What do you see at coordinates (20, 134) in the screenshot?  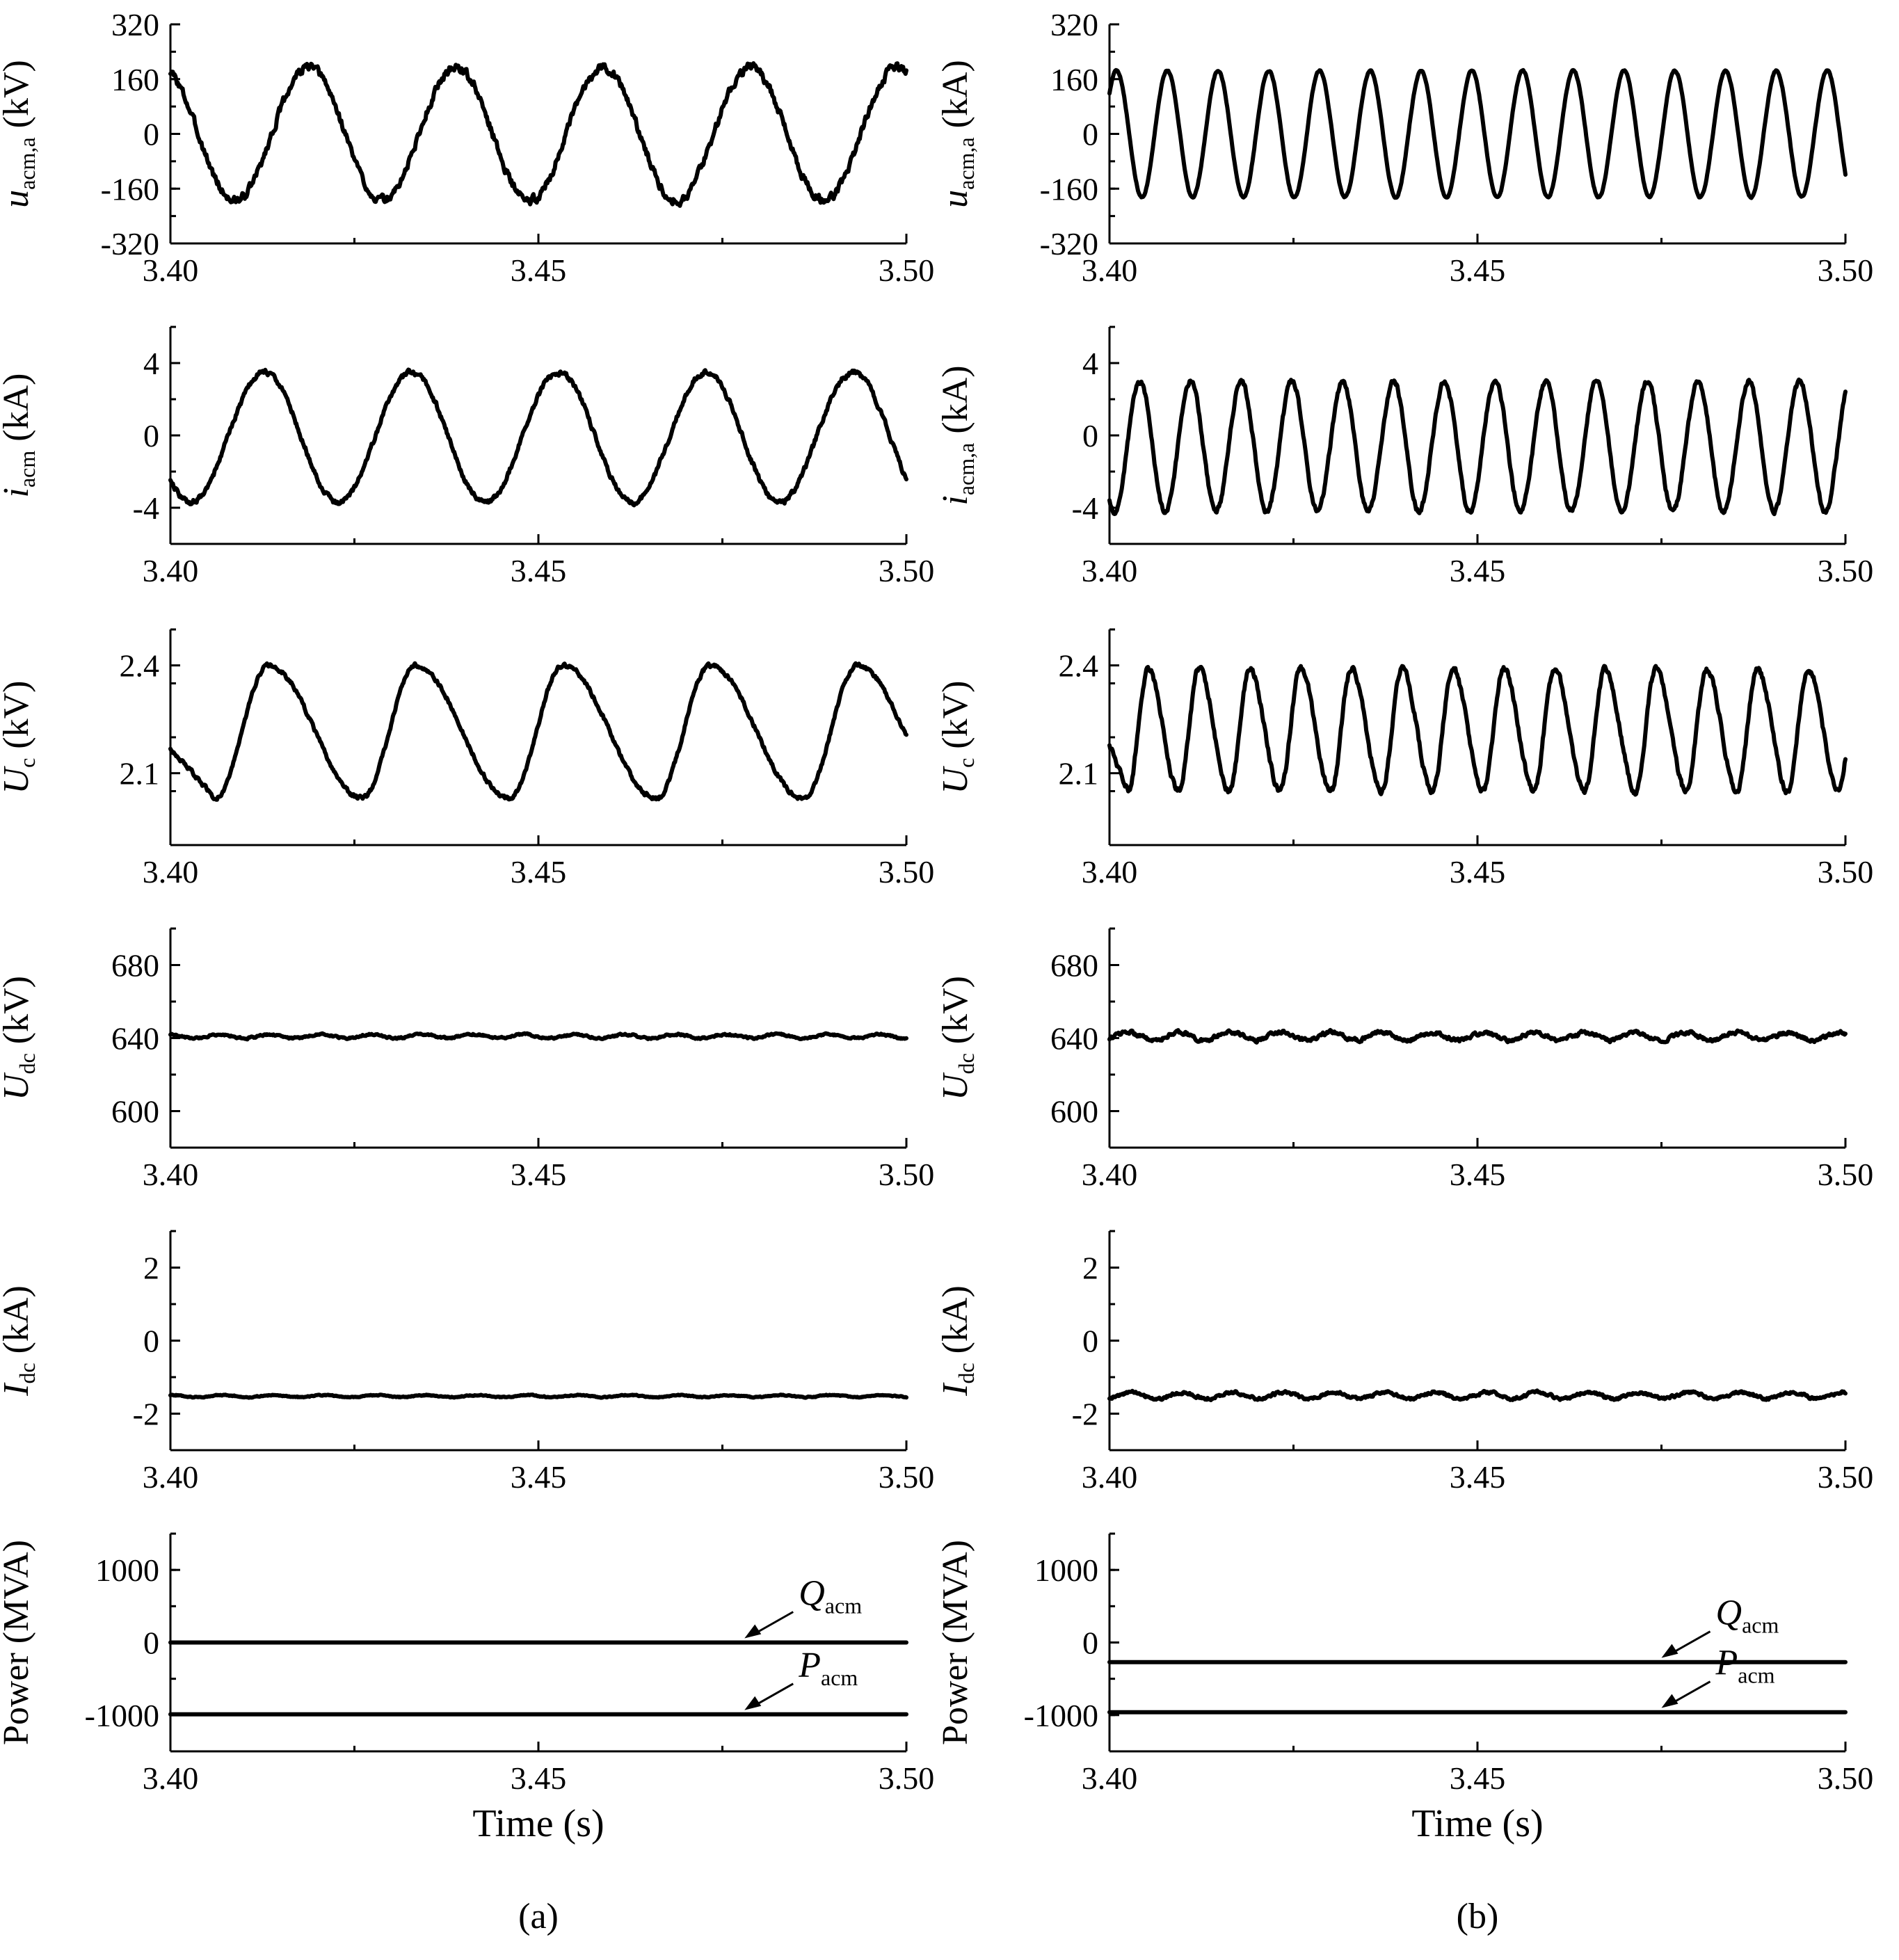 I see `y-axis-label: uacm,a (kV)` at bounding box center [20, 134].